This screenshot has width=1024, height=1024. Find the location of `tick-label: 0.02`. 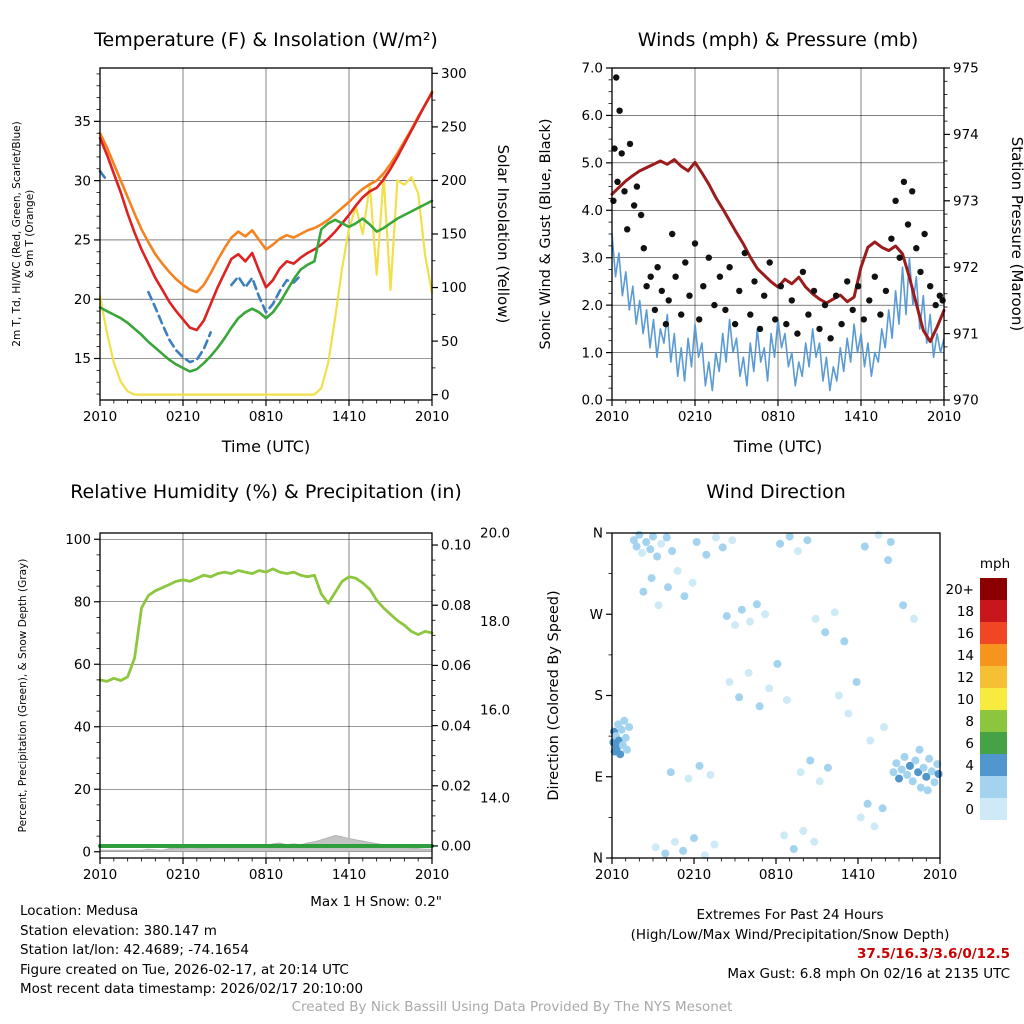

tick-label: 0.02 is located at coordinates (456, 786).